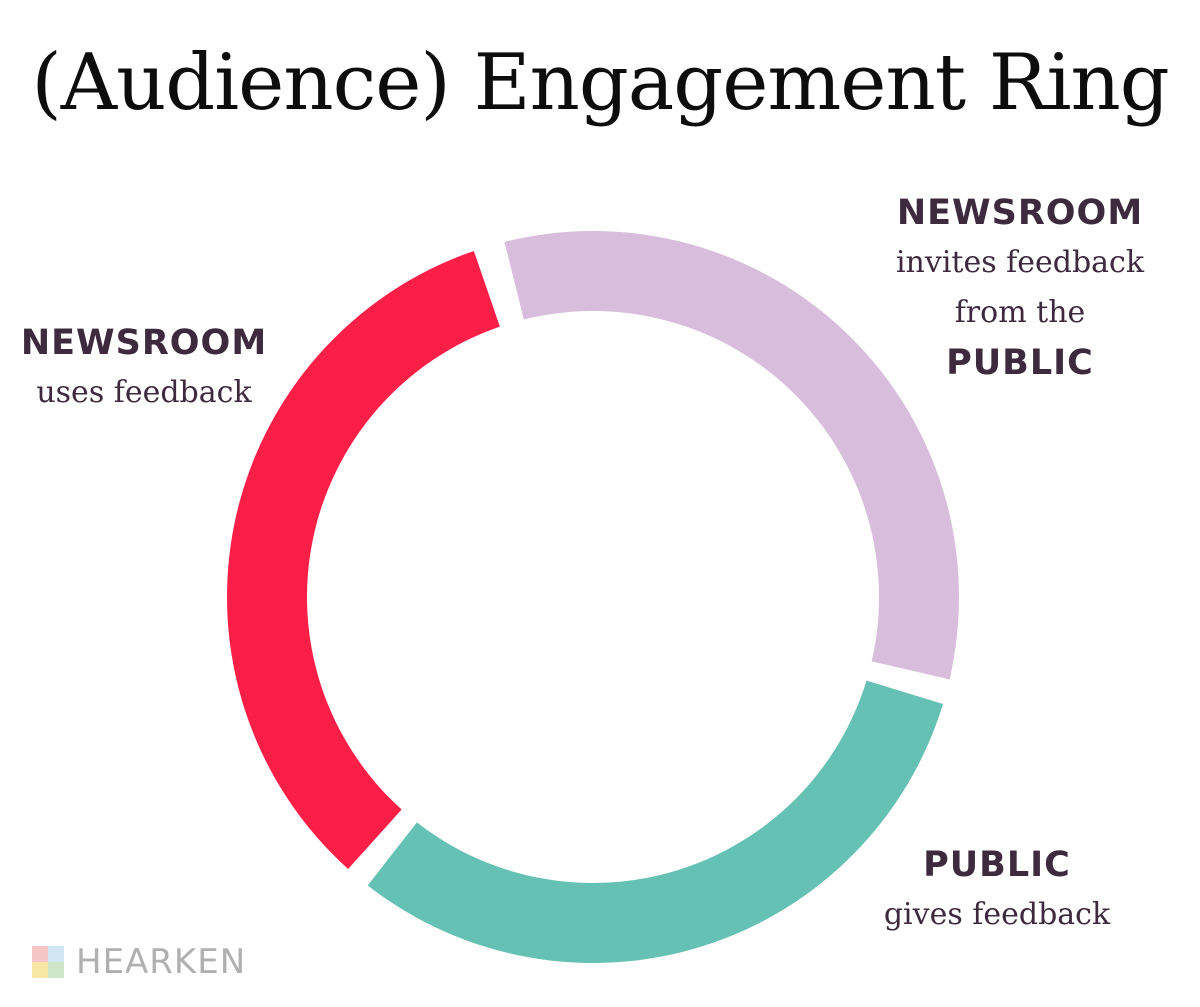  I want to click on hearken-mark-icon, so click(48, 962).